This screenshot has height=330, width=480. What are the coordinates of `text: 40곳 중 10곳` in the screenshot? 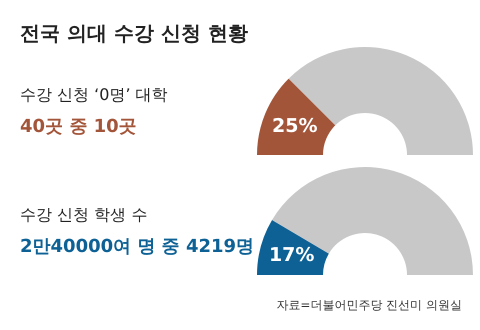 It's located at (78, 126).